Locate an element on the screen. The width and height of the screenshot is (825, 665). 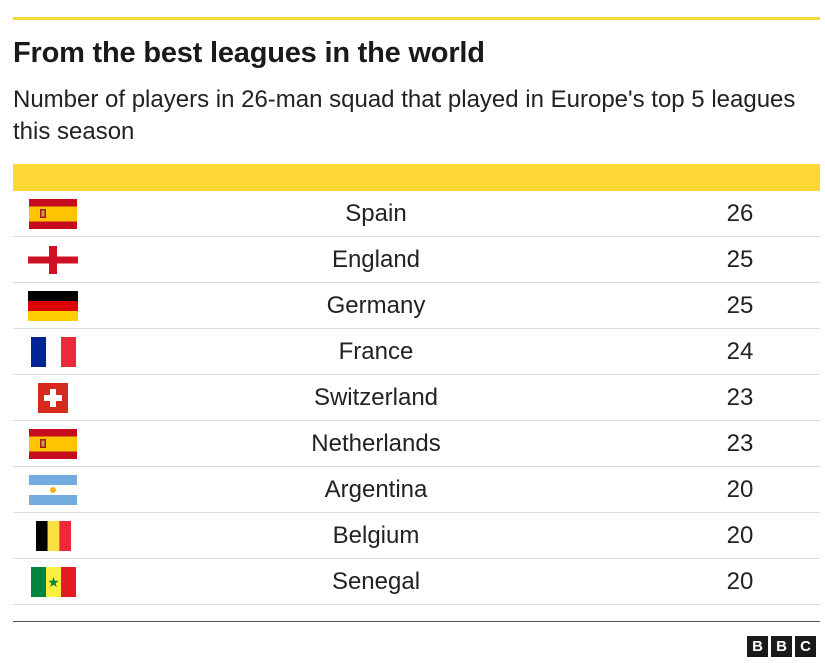
table-row: Argentina 20 is located at coordinates (416, 490).